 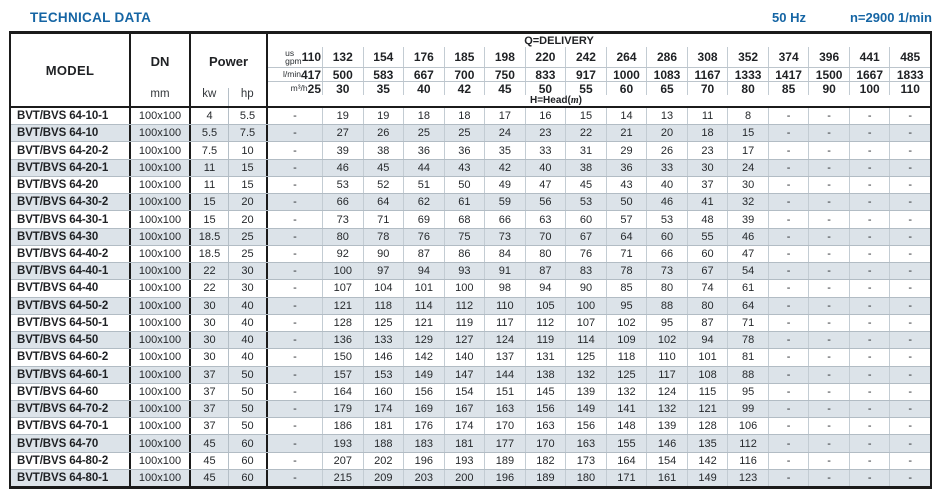 What do you see at coordinates (666, 133) in the screenshot?
I see `head-value-cell: 20` at bounding box center [666, 133].